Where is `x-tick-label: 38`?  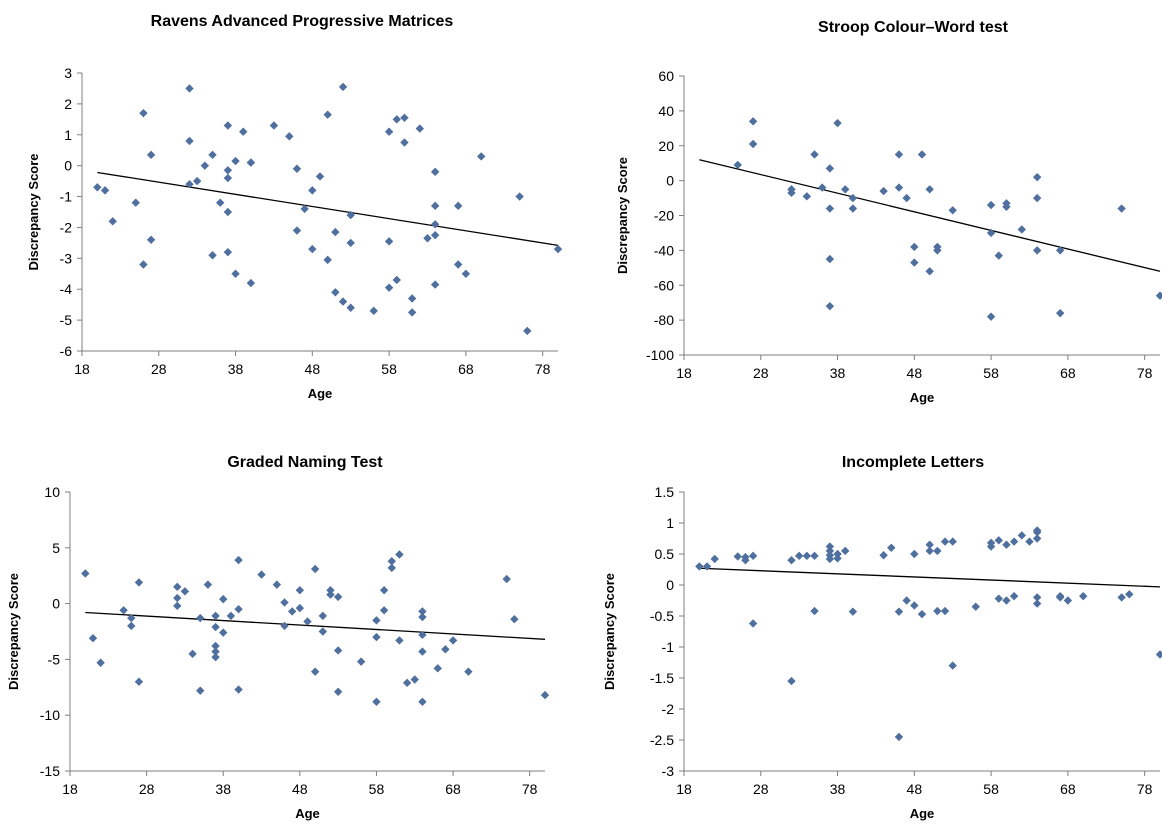
x-tick-label: 38 is located at coordinates (236, 369).